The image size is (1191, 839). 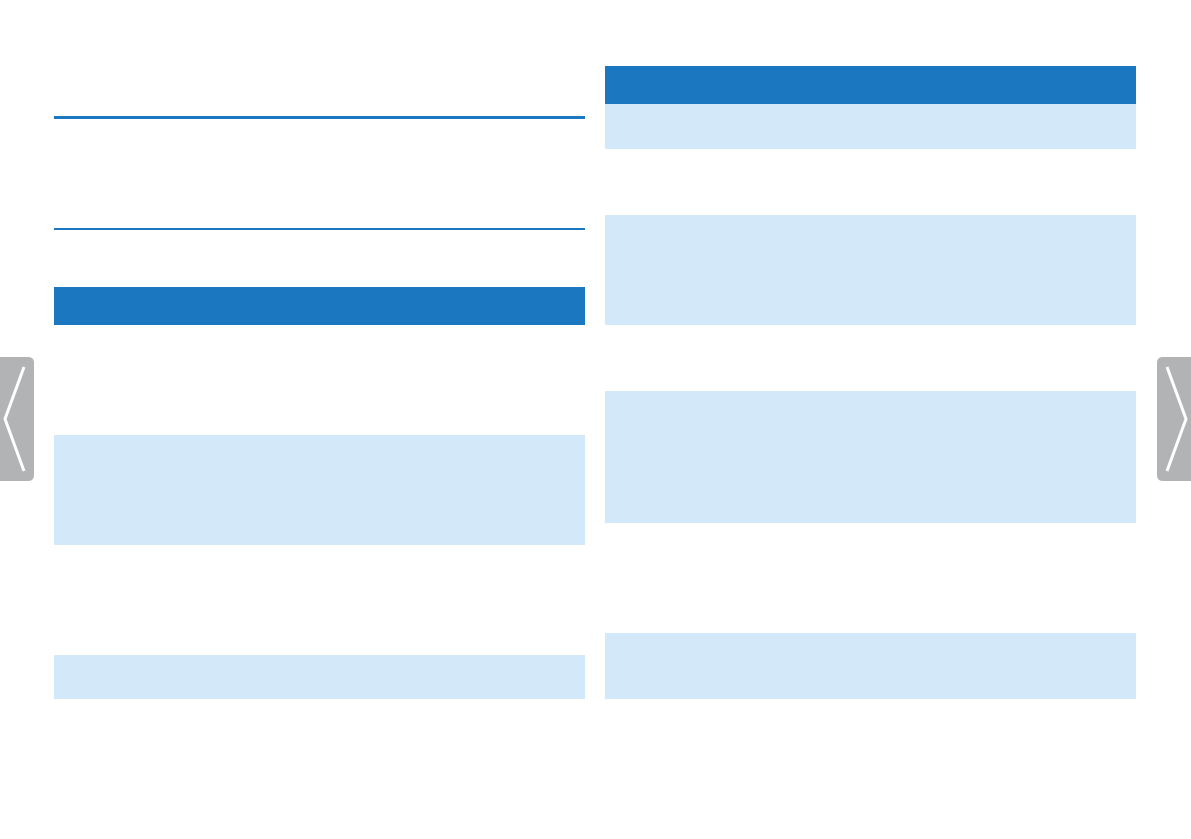 I want to click on right-arrow, so click(x=1176, y=419).